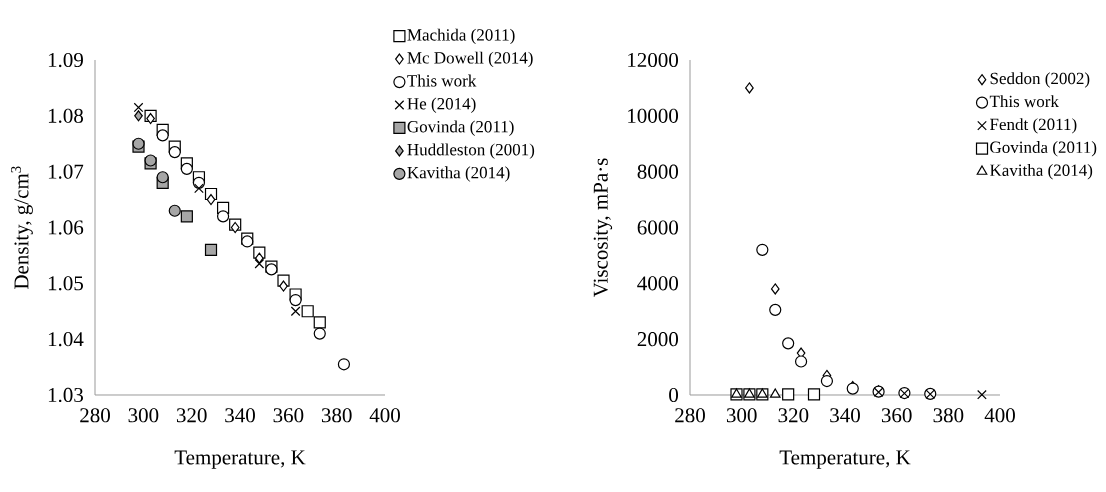 The width and height of the screenshot is (1106, 492). What do you see at coordinates (658, 339) in the screenshot?
I see `y-tick-label: 2000` at bounding box center [658, 339].